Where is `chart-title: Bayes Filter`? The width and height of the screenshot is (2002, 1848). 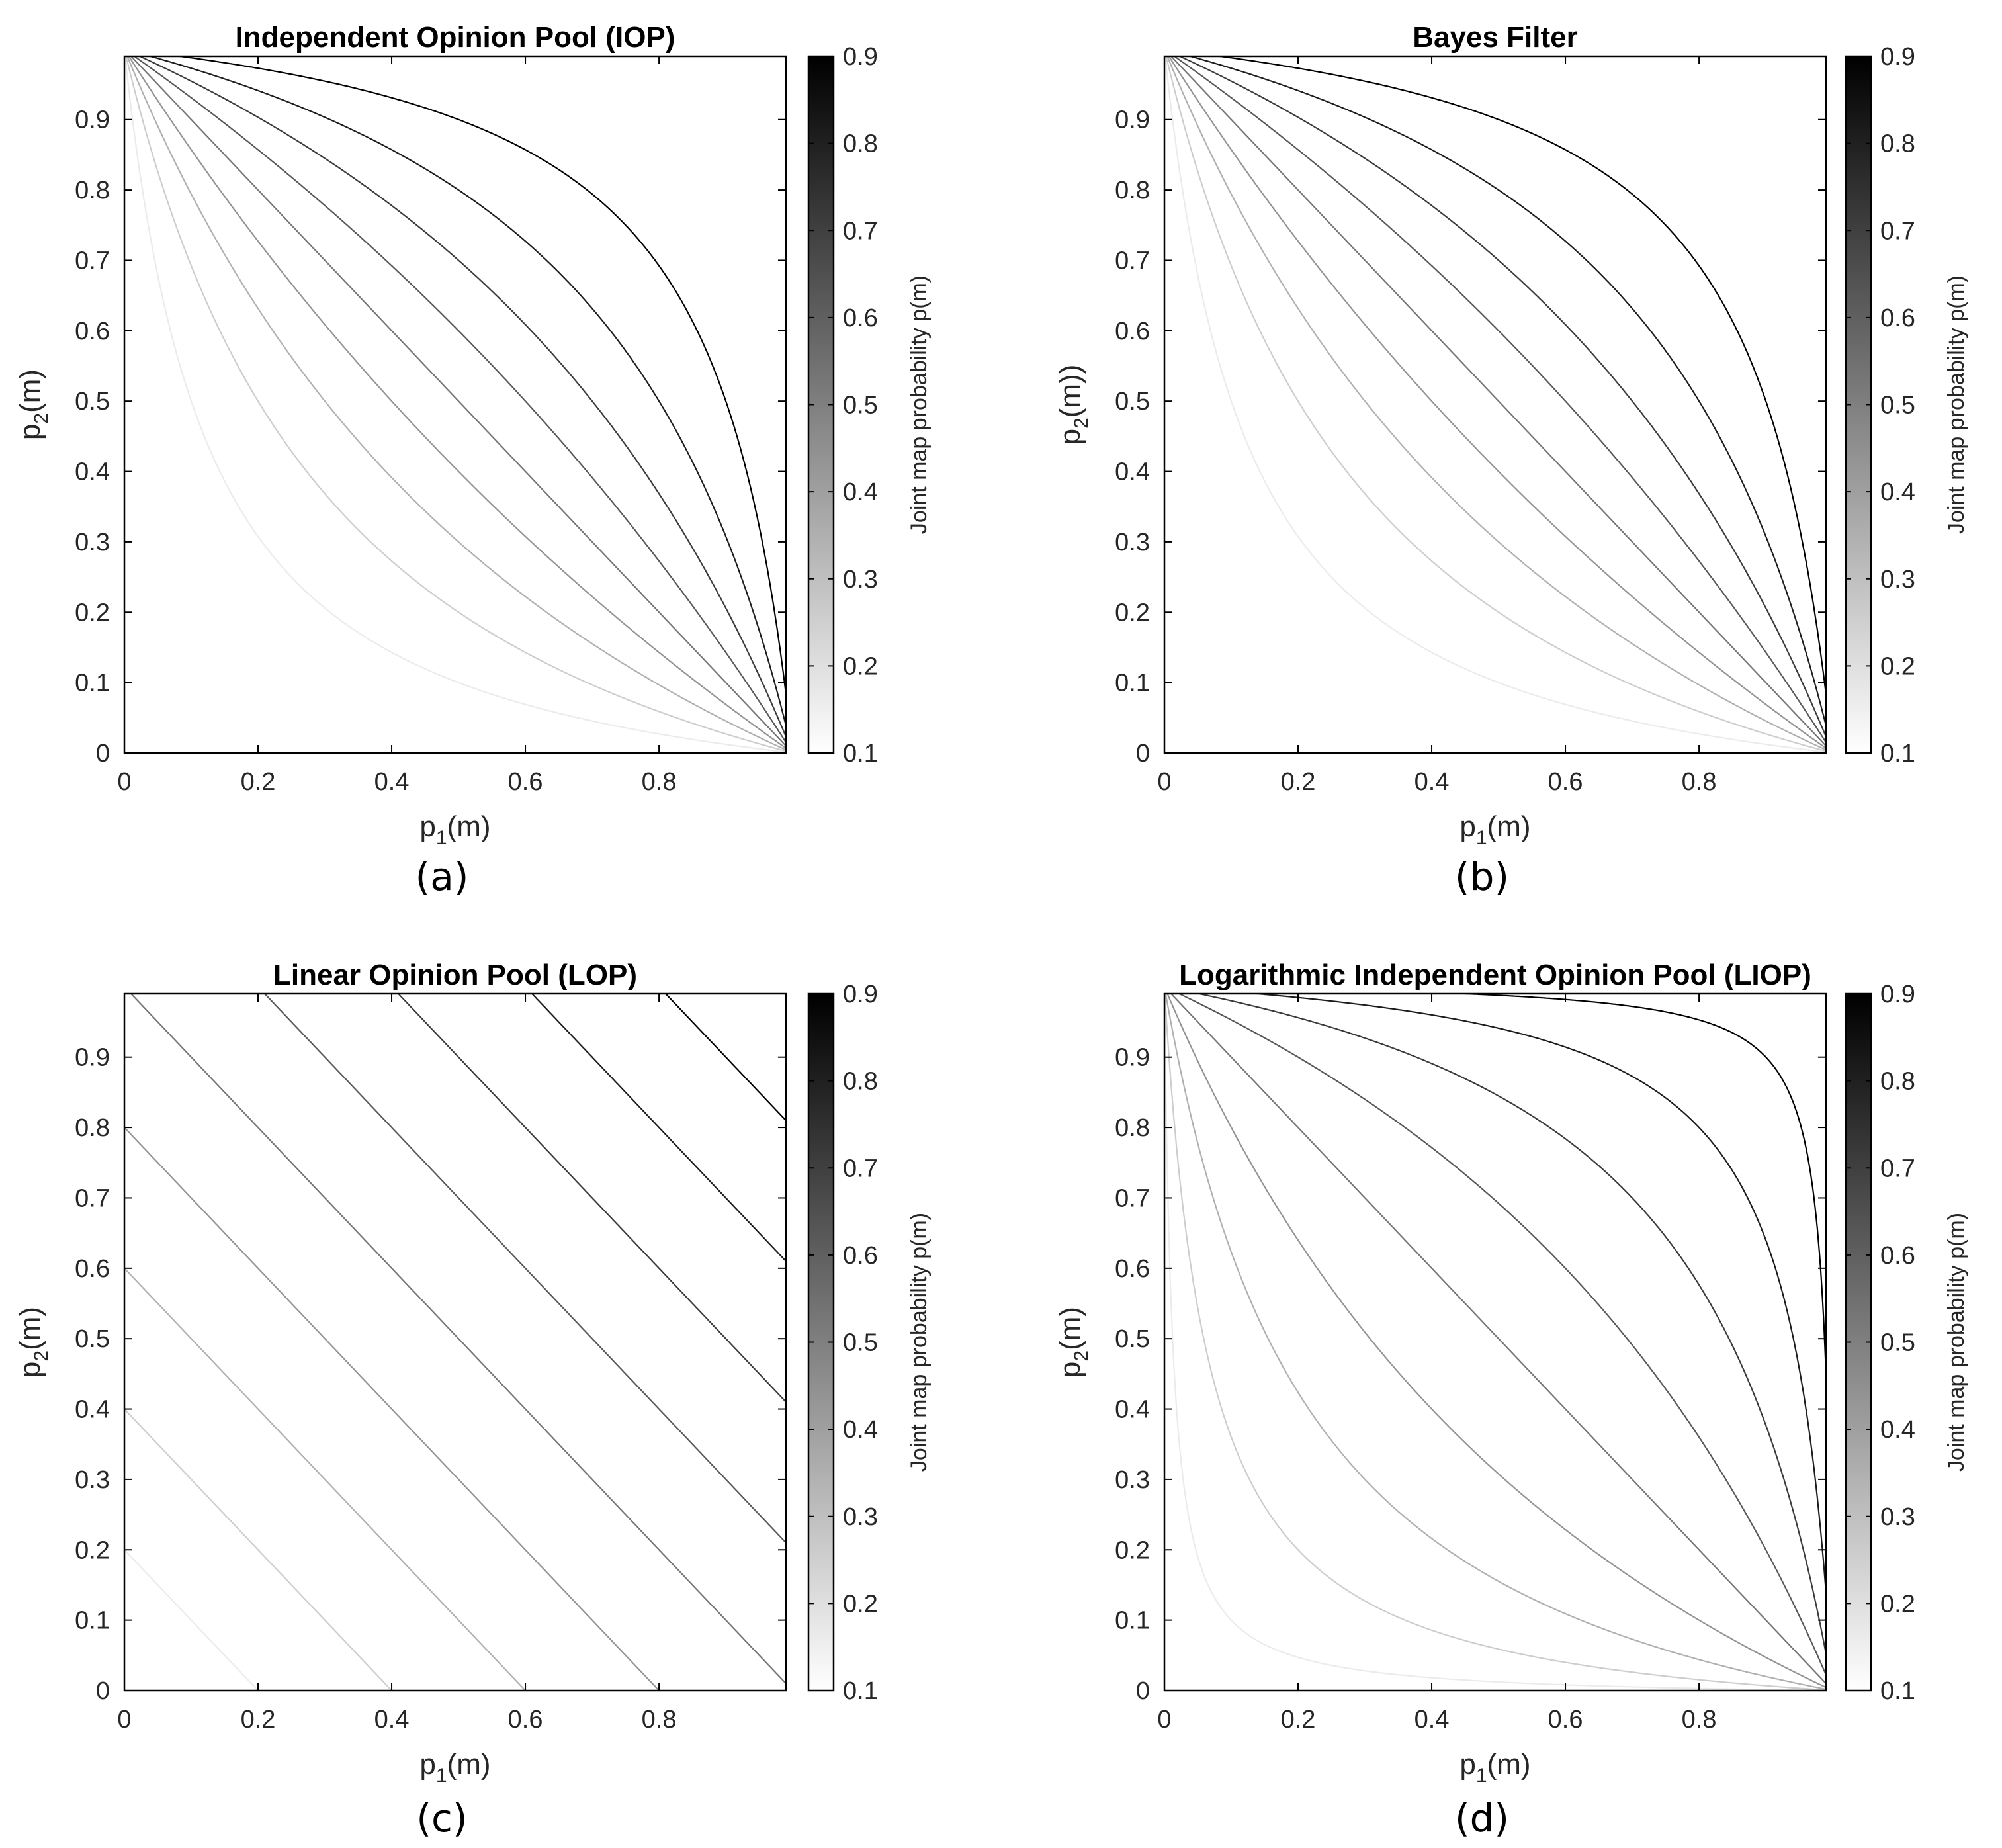
chart-title: Bayes Filter is located at coordinates (1495, 37).